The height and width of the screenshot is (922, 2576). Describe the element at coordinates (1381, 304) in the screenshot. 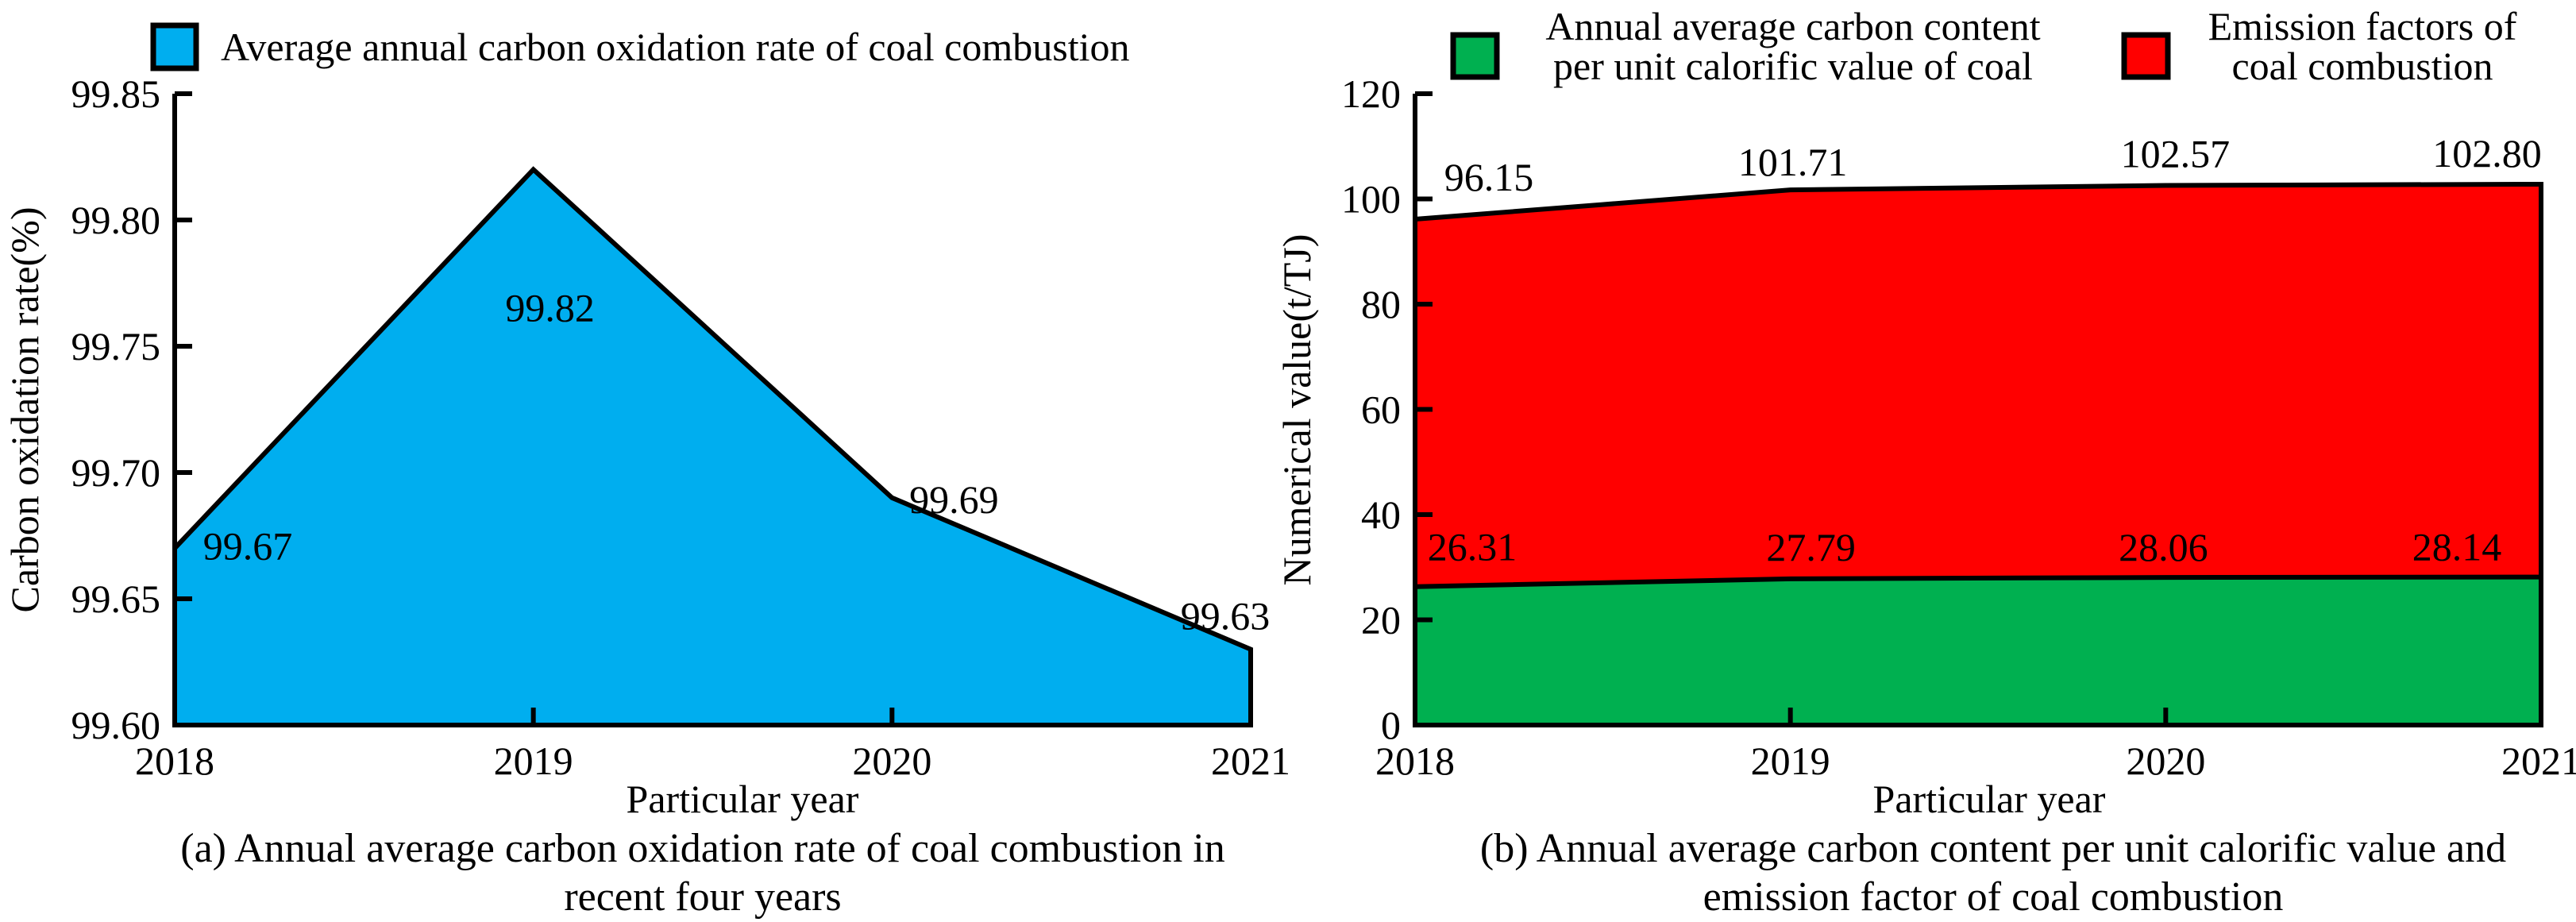

I see `y-tick-label: 80` at that location.